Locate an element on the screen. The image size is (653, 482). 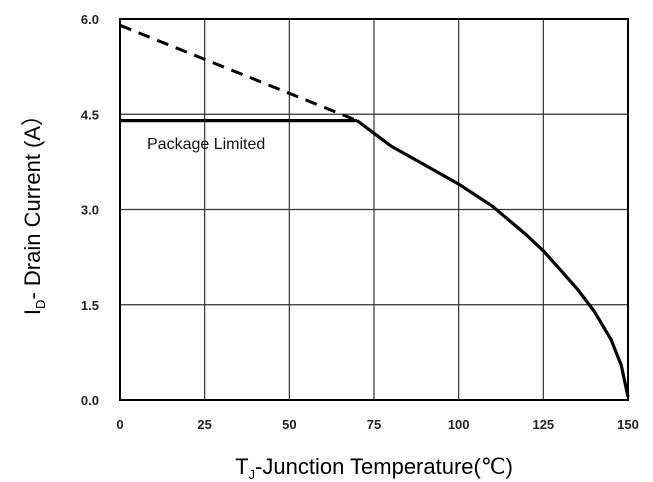
y-tick-label: 6.0 is located at coordinates (90, 19).